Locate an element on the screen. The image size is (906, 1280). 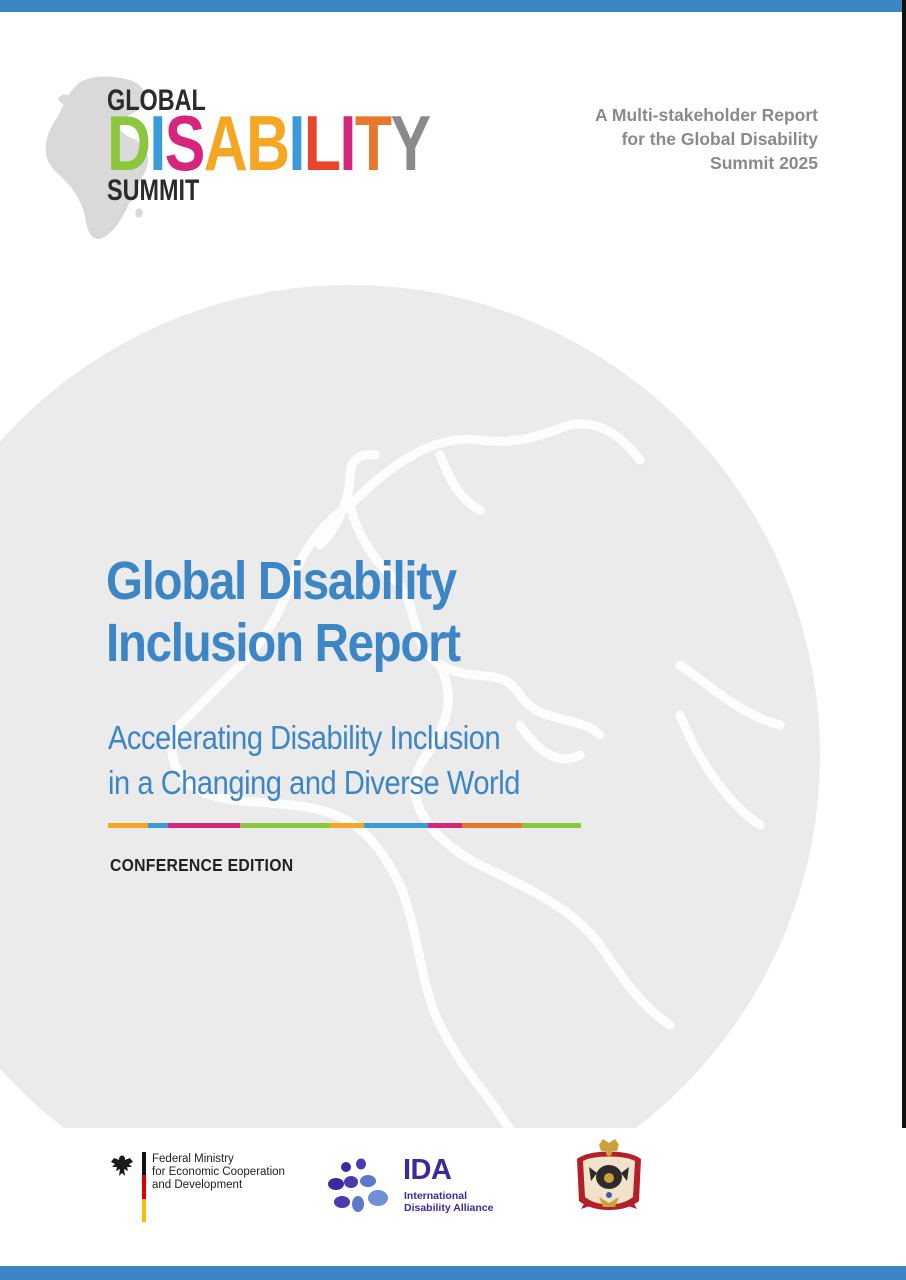
logo-letter: A is located at coordinates (225, 143).